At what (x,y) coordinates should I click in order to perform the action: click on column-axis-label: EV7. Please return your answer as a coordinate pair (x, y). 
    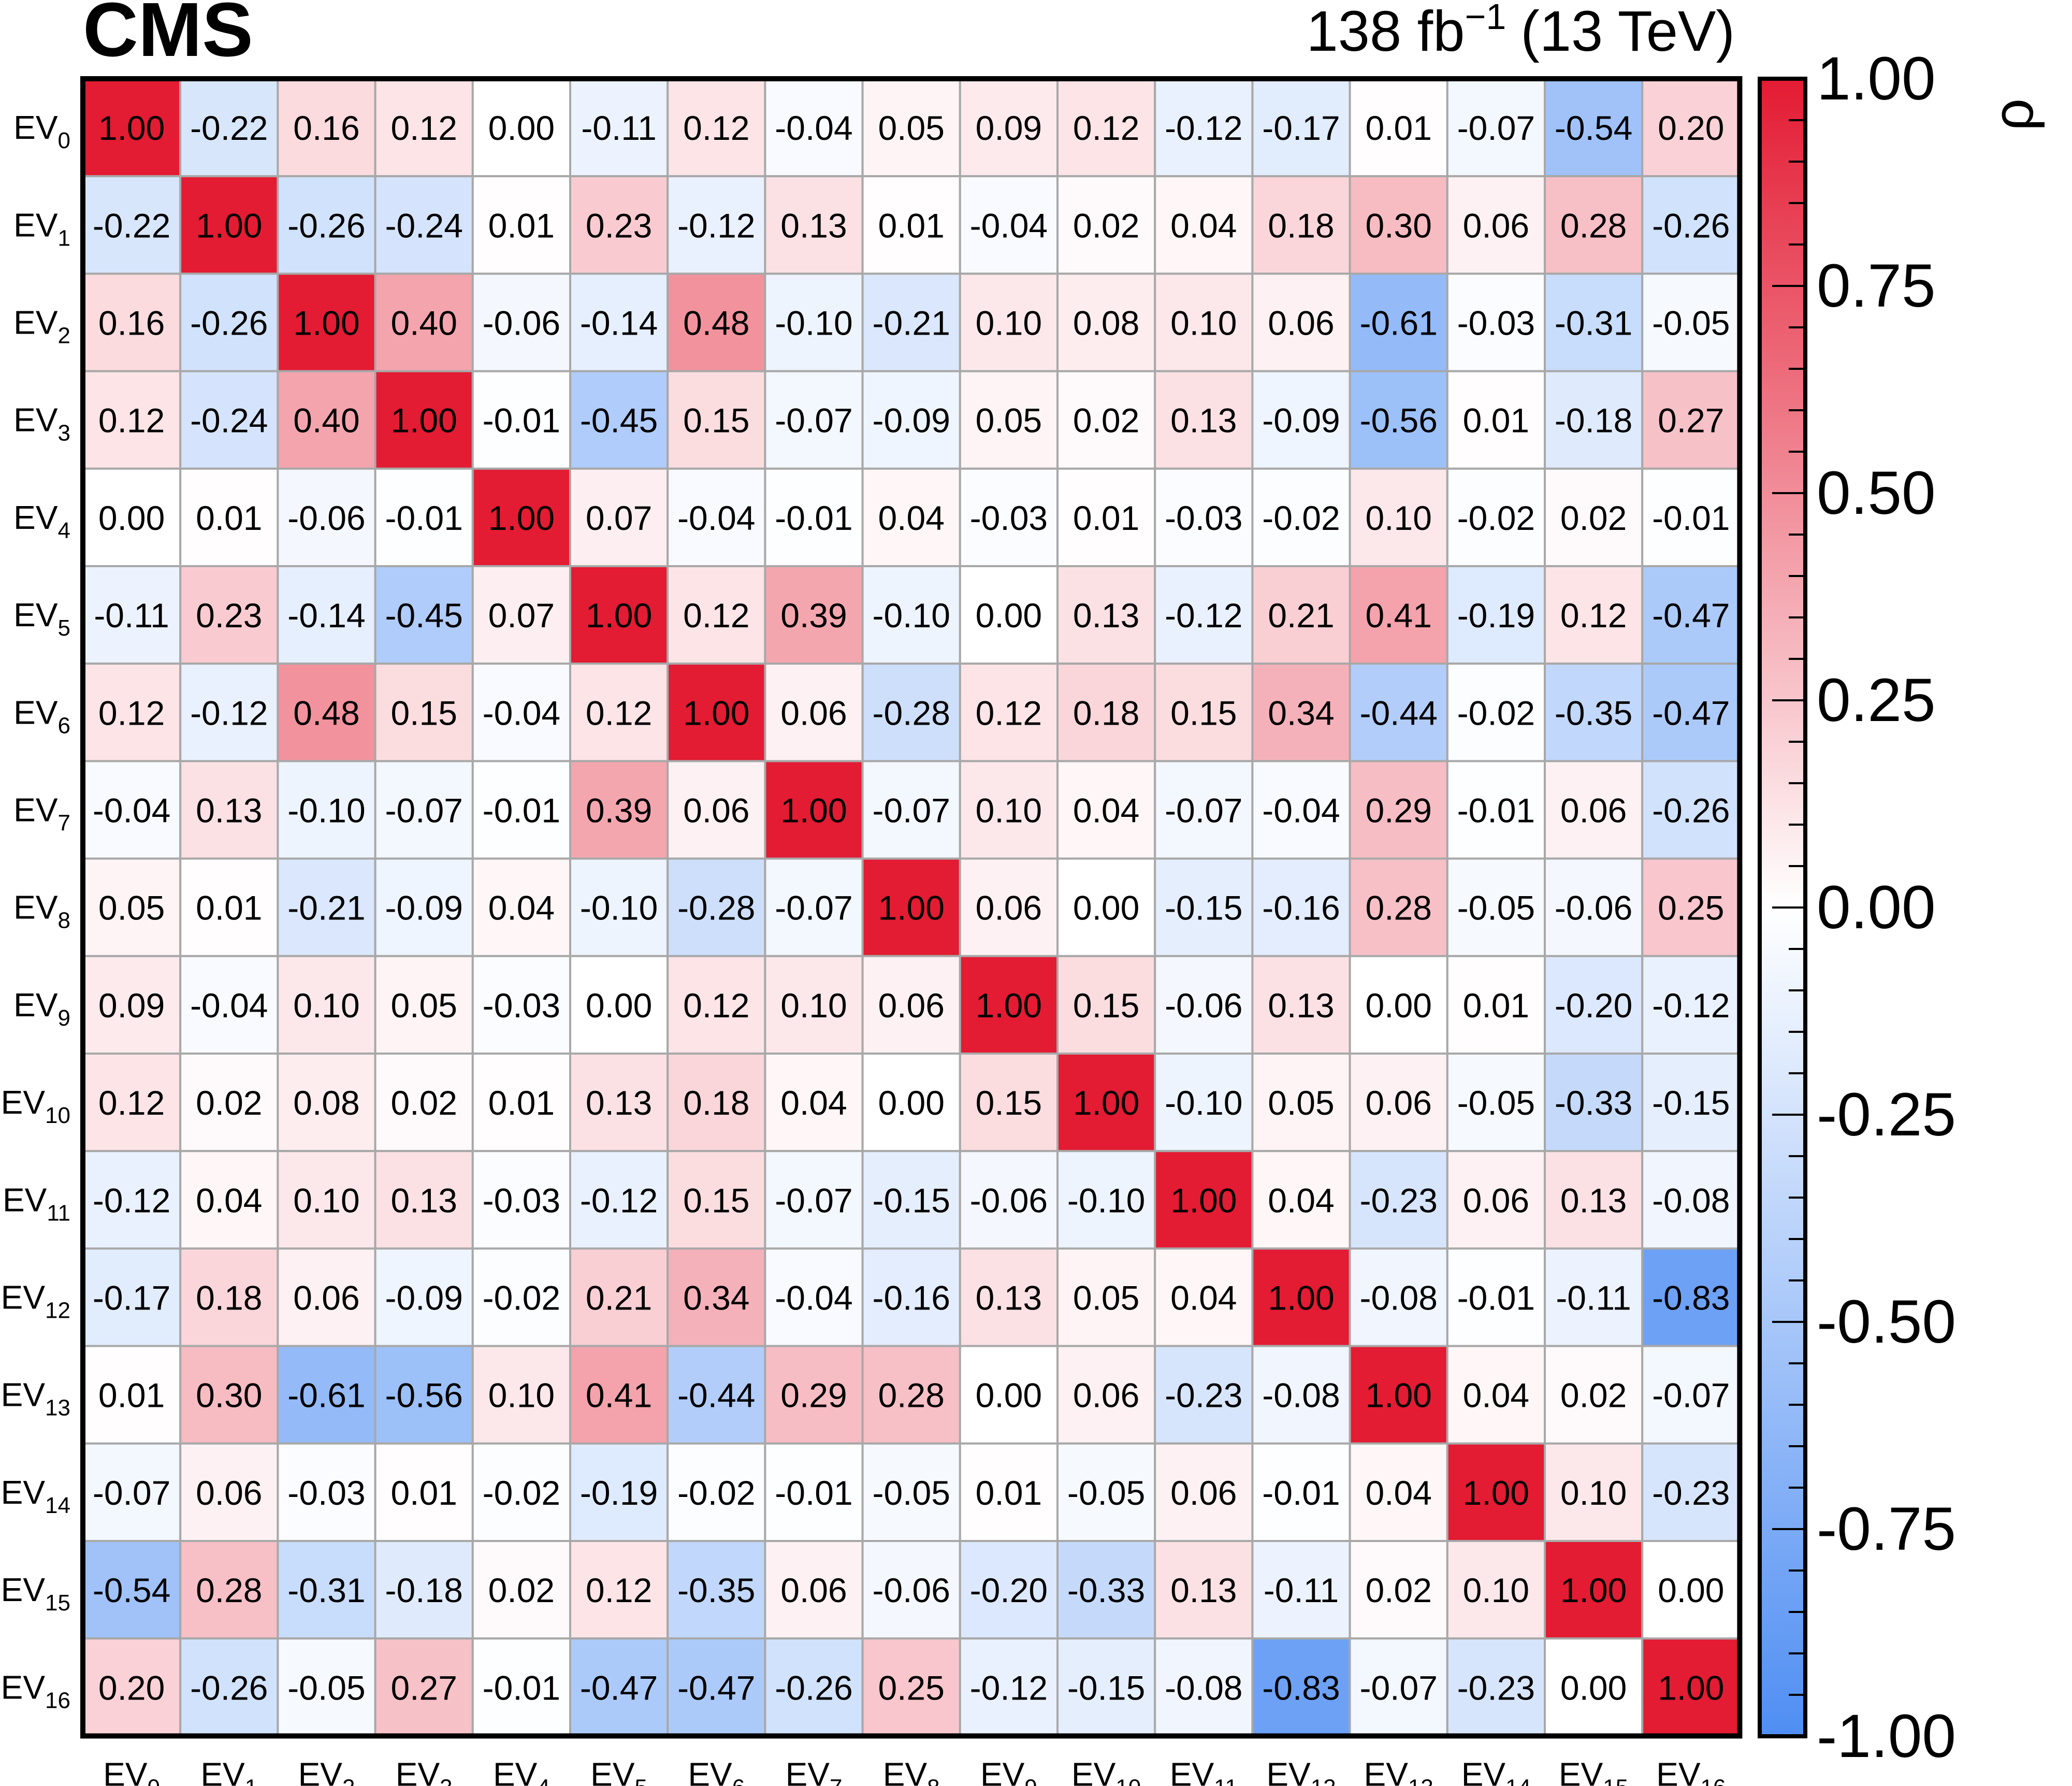
    Looking at the image, I should click on (814, 1770).